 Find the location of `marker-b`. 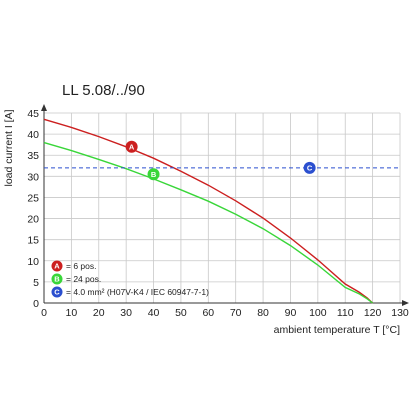

marker-b is located at coordinates (153, 174).